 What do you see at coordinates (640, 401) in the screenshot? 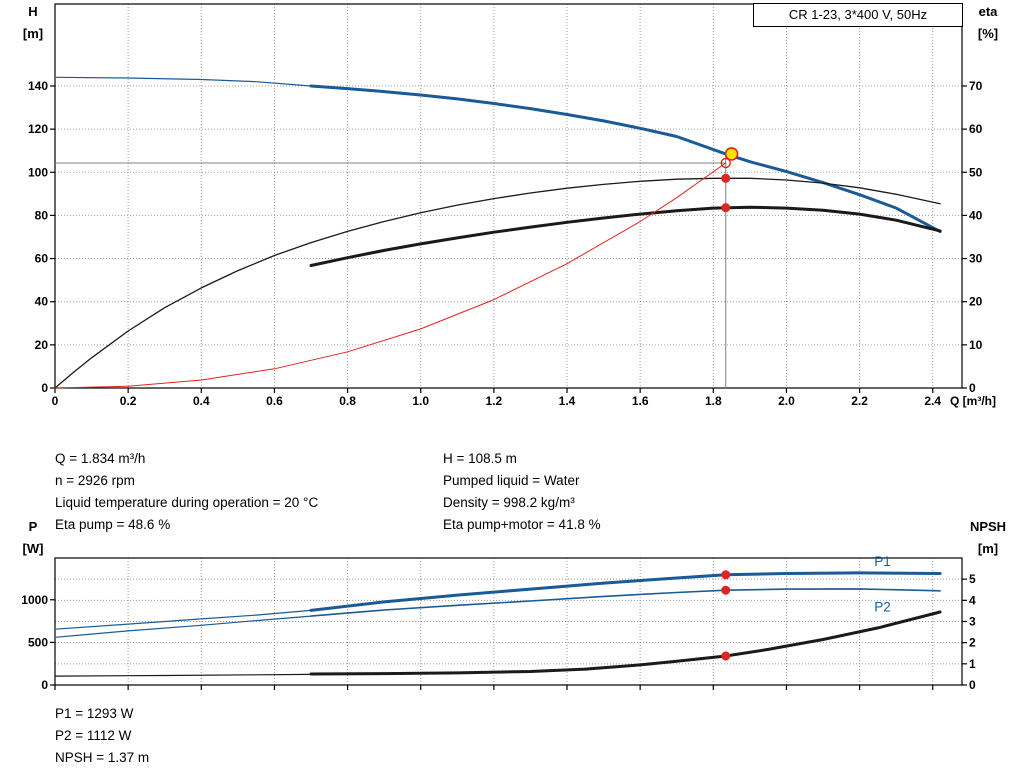
I see `axis-text: 1.6` at bounding box center [640, 401].